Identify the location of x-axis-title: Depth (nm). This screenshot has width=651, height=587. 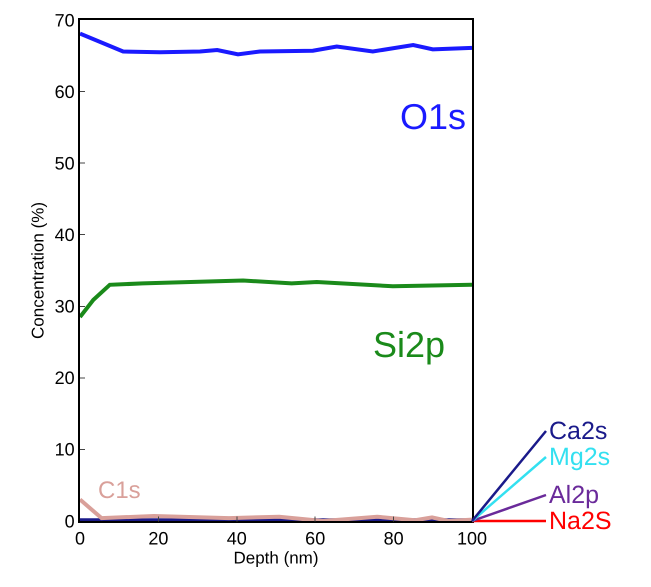
(276, 558).